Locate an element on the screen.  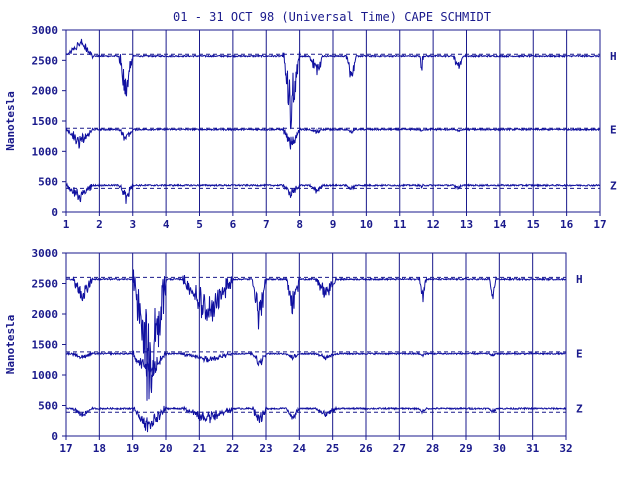
x-tick-label: 18 is located at coordinates (99, 448).